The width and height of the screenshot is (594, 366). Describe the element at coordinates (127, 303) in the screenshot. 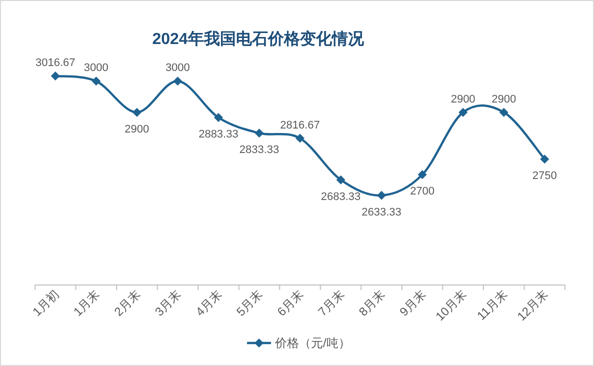

I see `x-tick-label: 2月末` at that location.